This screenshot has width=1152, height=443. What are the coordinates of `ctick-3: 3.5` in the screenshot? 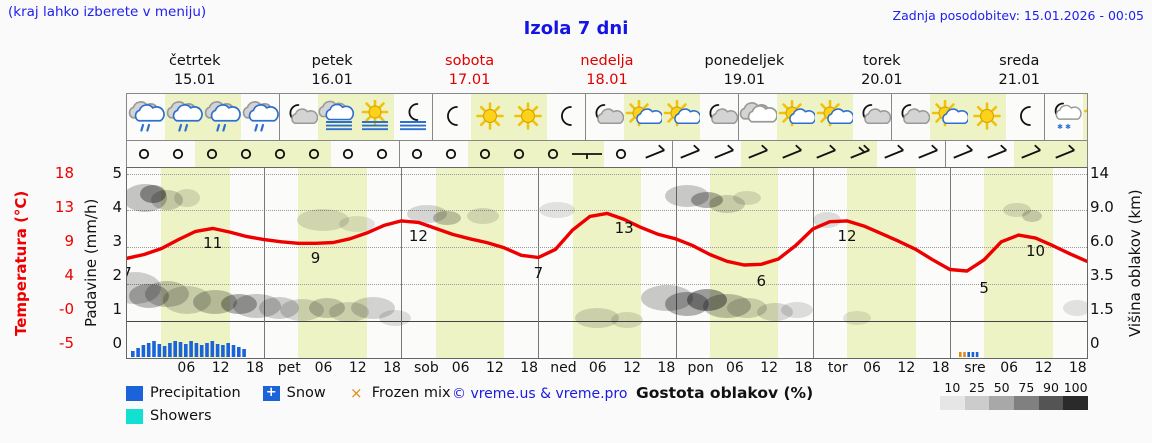 It's located at (1102, 275).